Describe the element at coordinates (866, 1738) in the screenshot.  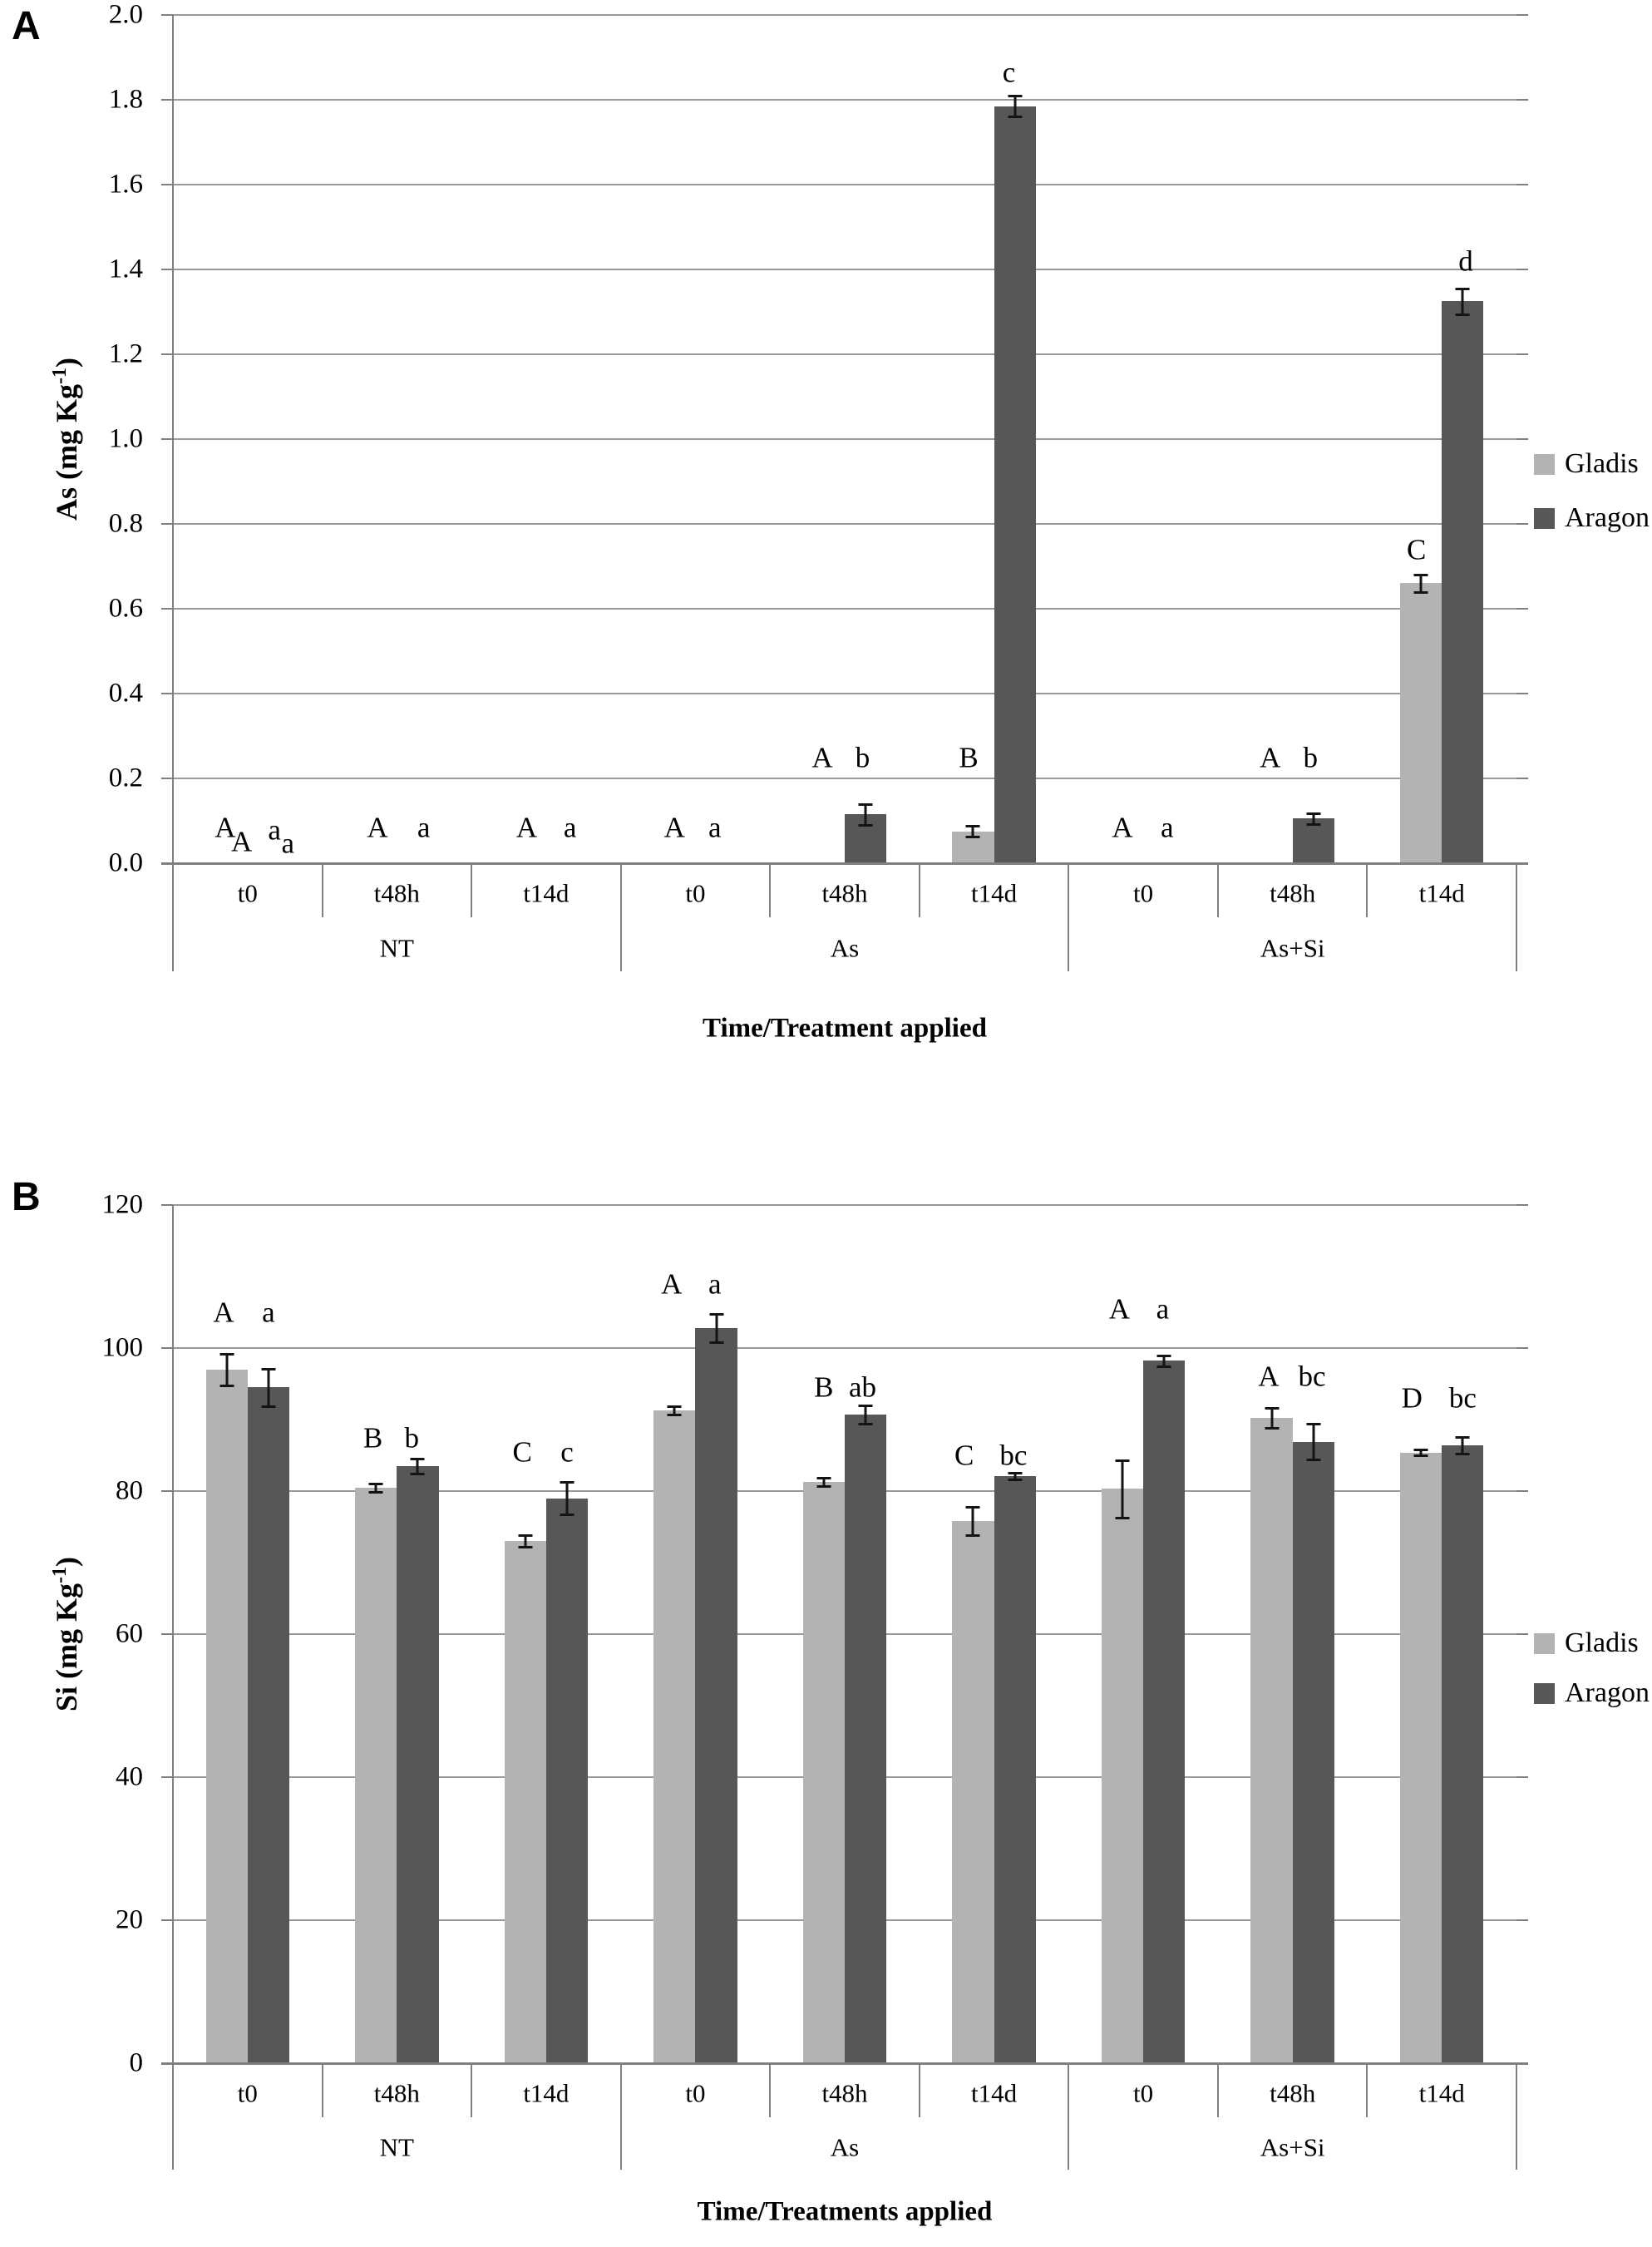
I see `bar-aragon-cell4` at that location.